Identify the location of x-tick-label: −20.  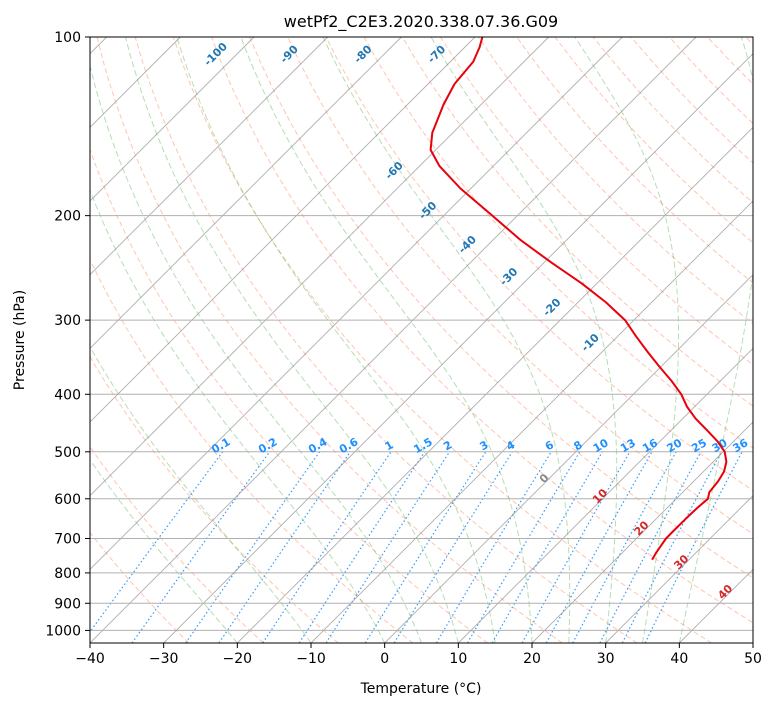
(238, 659).